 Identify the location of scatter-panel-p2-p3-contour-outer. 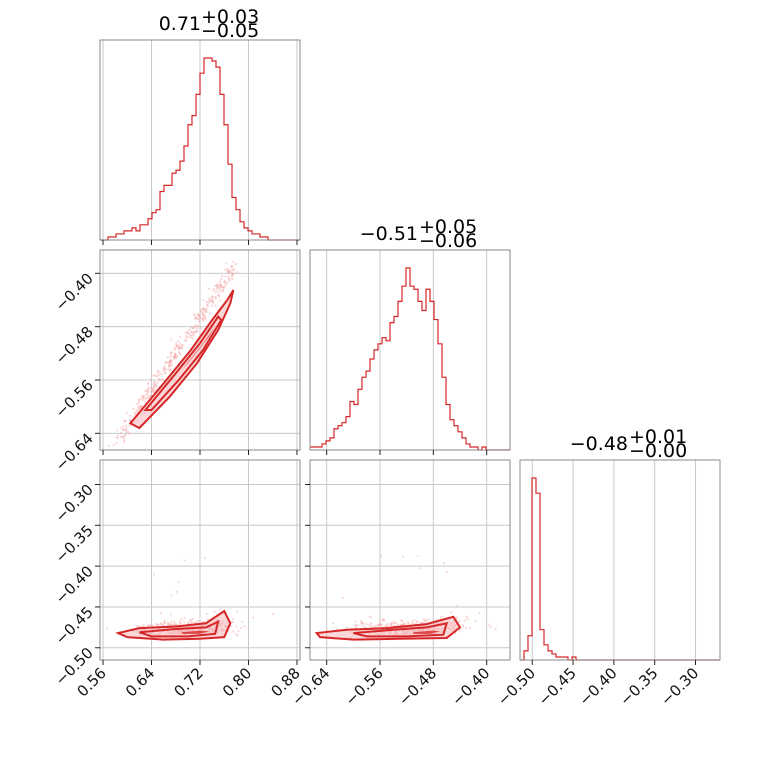
(388, 628).